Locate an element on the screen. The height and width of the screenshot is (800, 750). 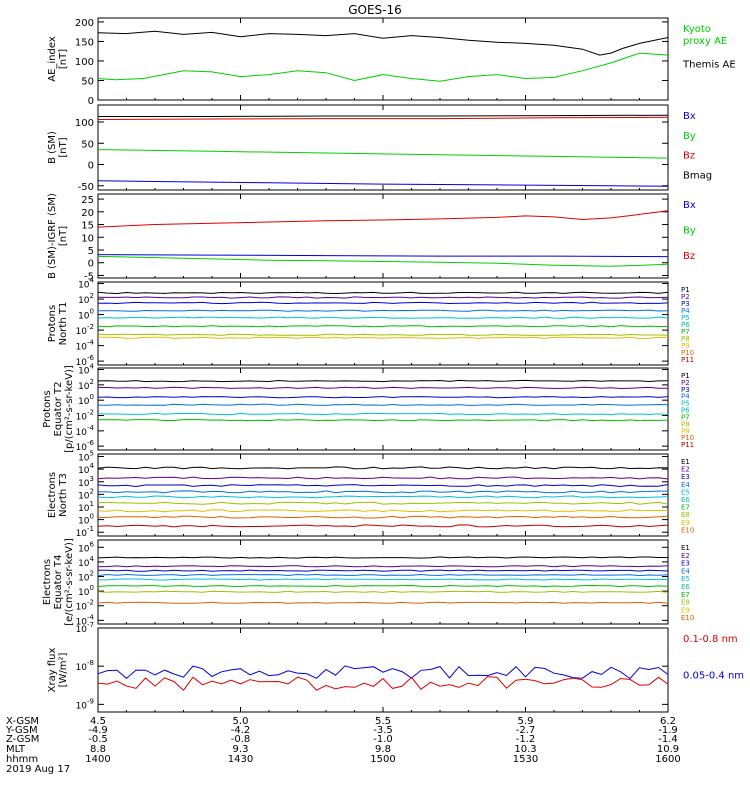
y-tick-label: 0 is located at coordinates (91, 264).